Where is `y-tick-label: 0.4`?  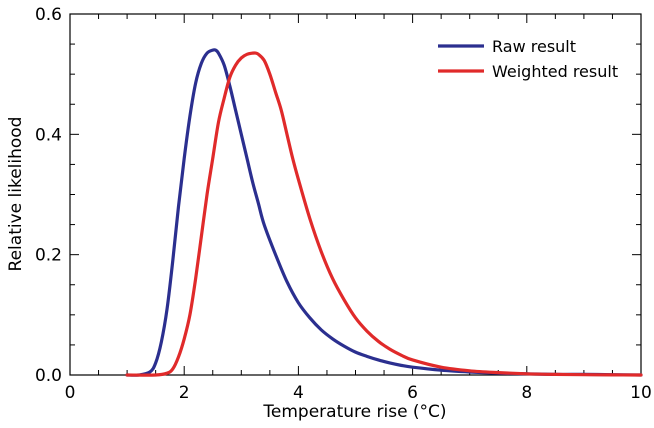 y-tick-label: 0.4 is located at coordinates (48, 135).